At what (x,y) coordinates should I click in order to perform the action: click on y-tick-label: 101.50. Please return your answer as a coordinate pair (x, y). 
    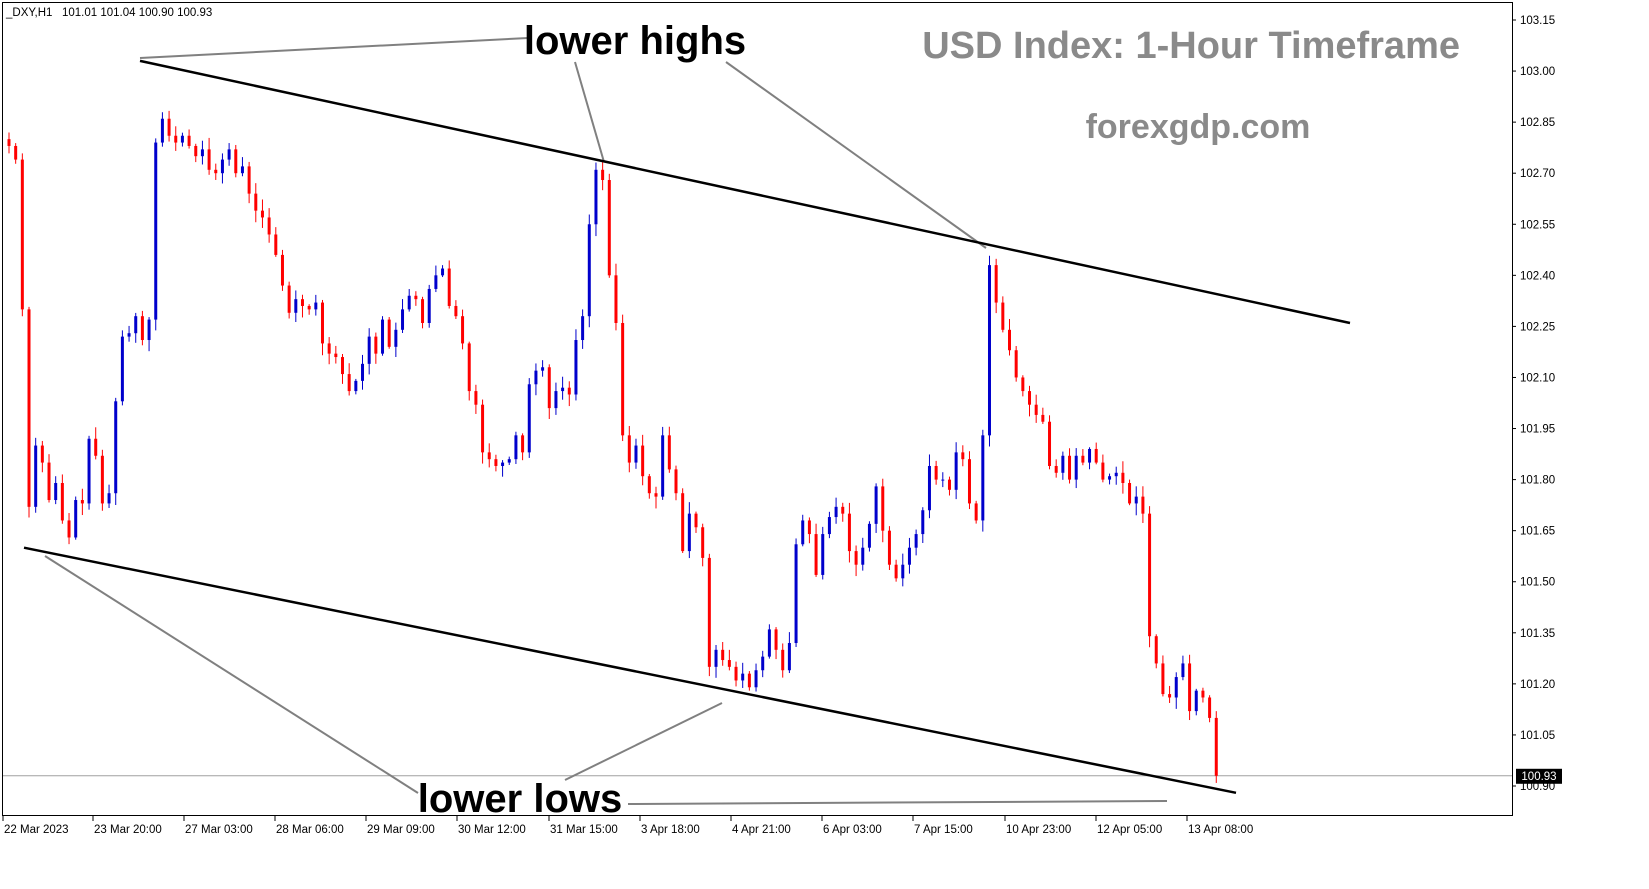
    Looking at the image, I should click on (1537, 583).